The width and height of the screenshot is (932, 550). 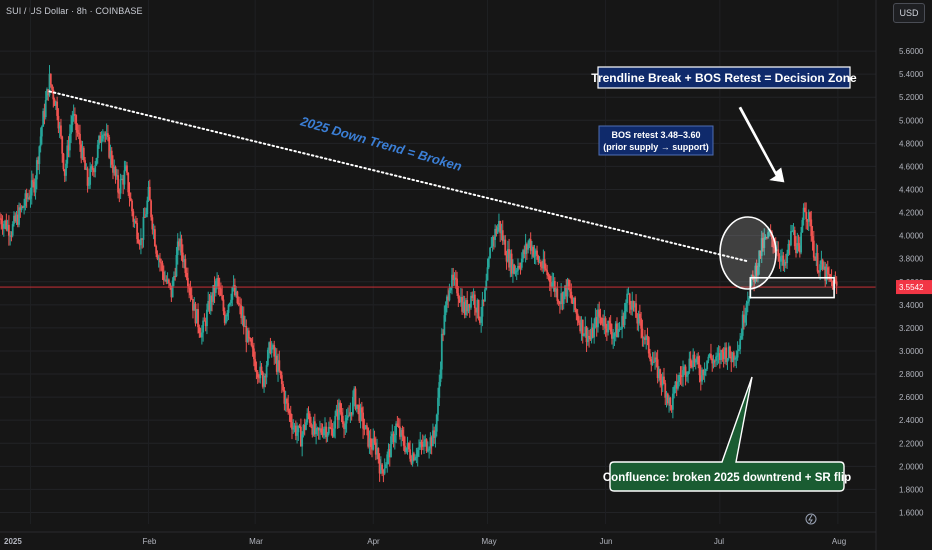 What do you see at coordinates (792, 287) in the screenshot?
I see `bos-zone-box` at bounding box center [792, 287].